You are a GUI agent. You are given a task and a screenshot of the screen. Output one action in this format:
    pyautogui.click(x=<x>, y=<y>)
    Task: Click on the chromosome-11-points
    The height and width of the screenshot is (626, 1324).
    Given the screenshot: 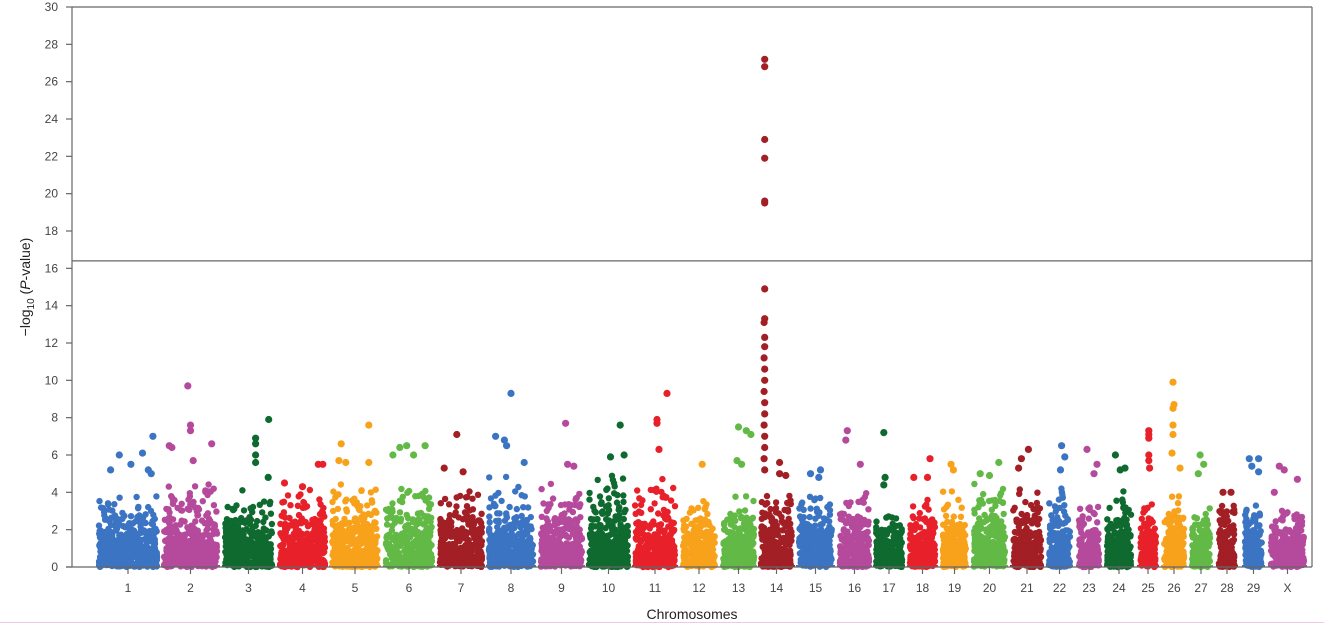 What is the action you would take?
    pyautogui.click(x=655, y=480)
    